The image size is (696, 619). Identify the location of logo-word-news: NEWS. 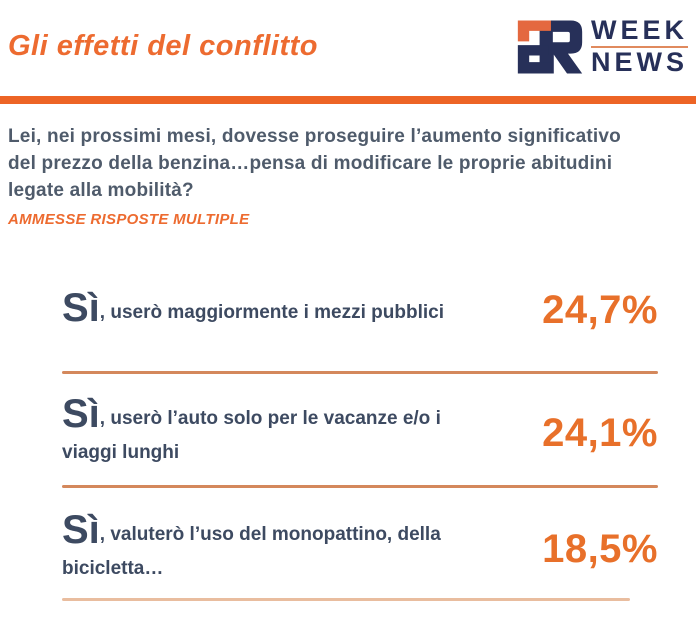
(639, 62).